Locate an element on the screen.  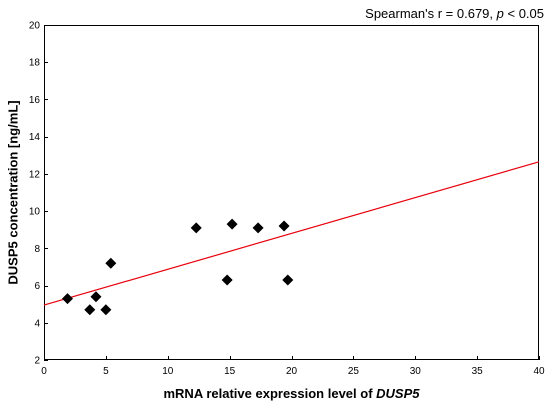
y-tick-label: 4 is located at coordinates (37, 323).